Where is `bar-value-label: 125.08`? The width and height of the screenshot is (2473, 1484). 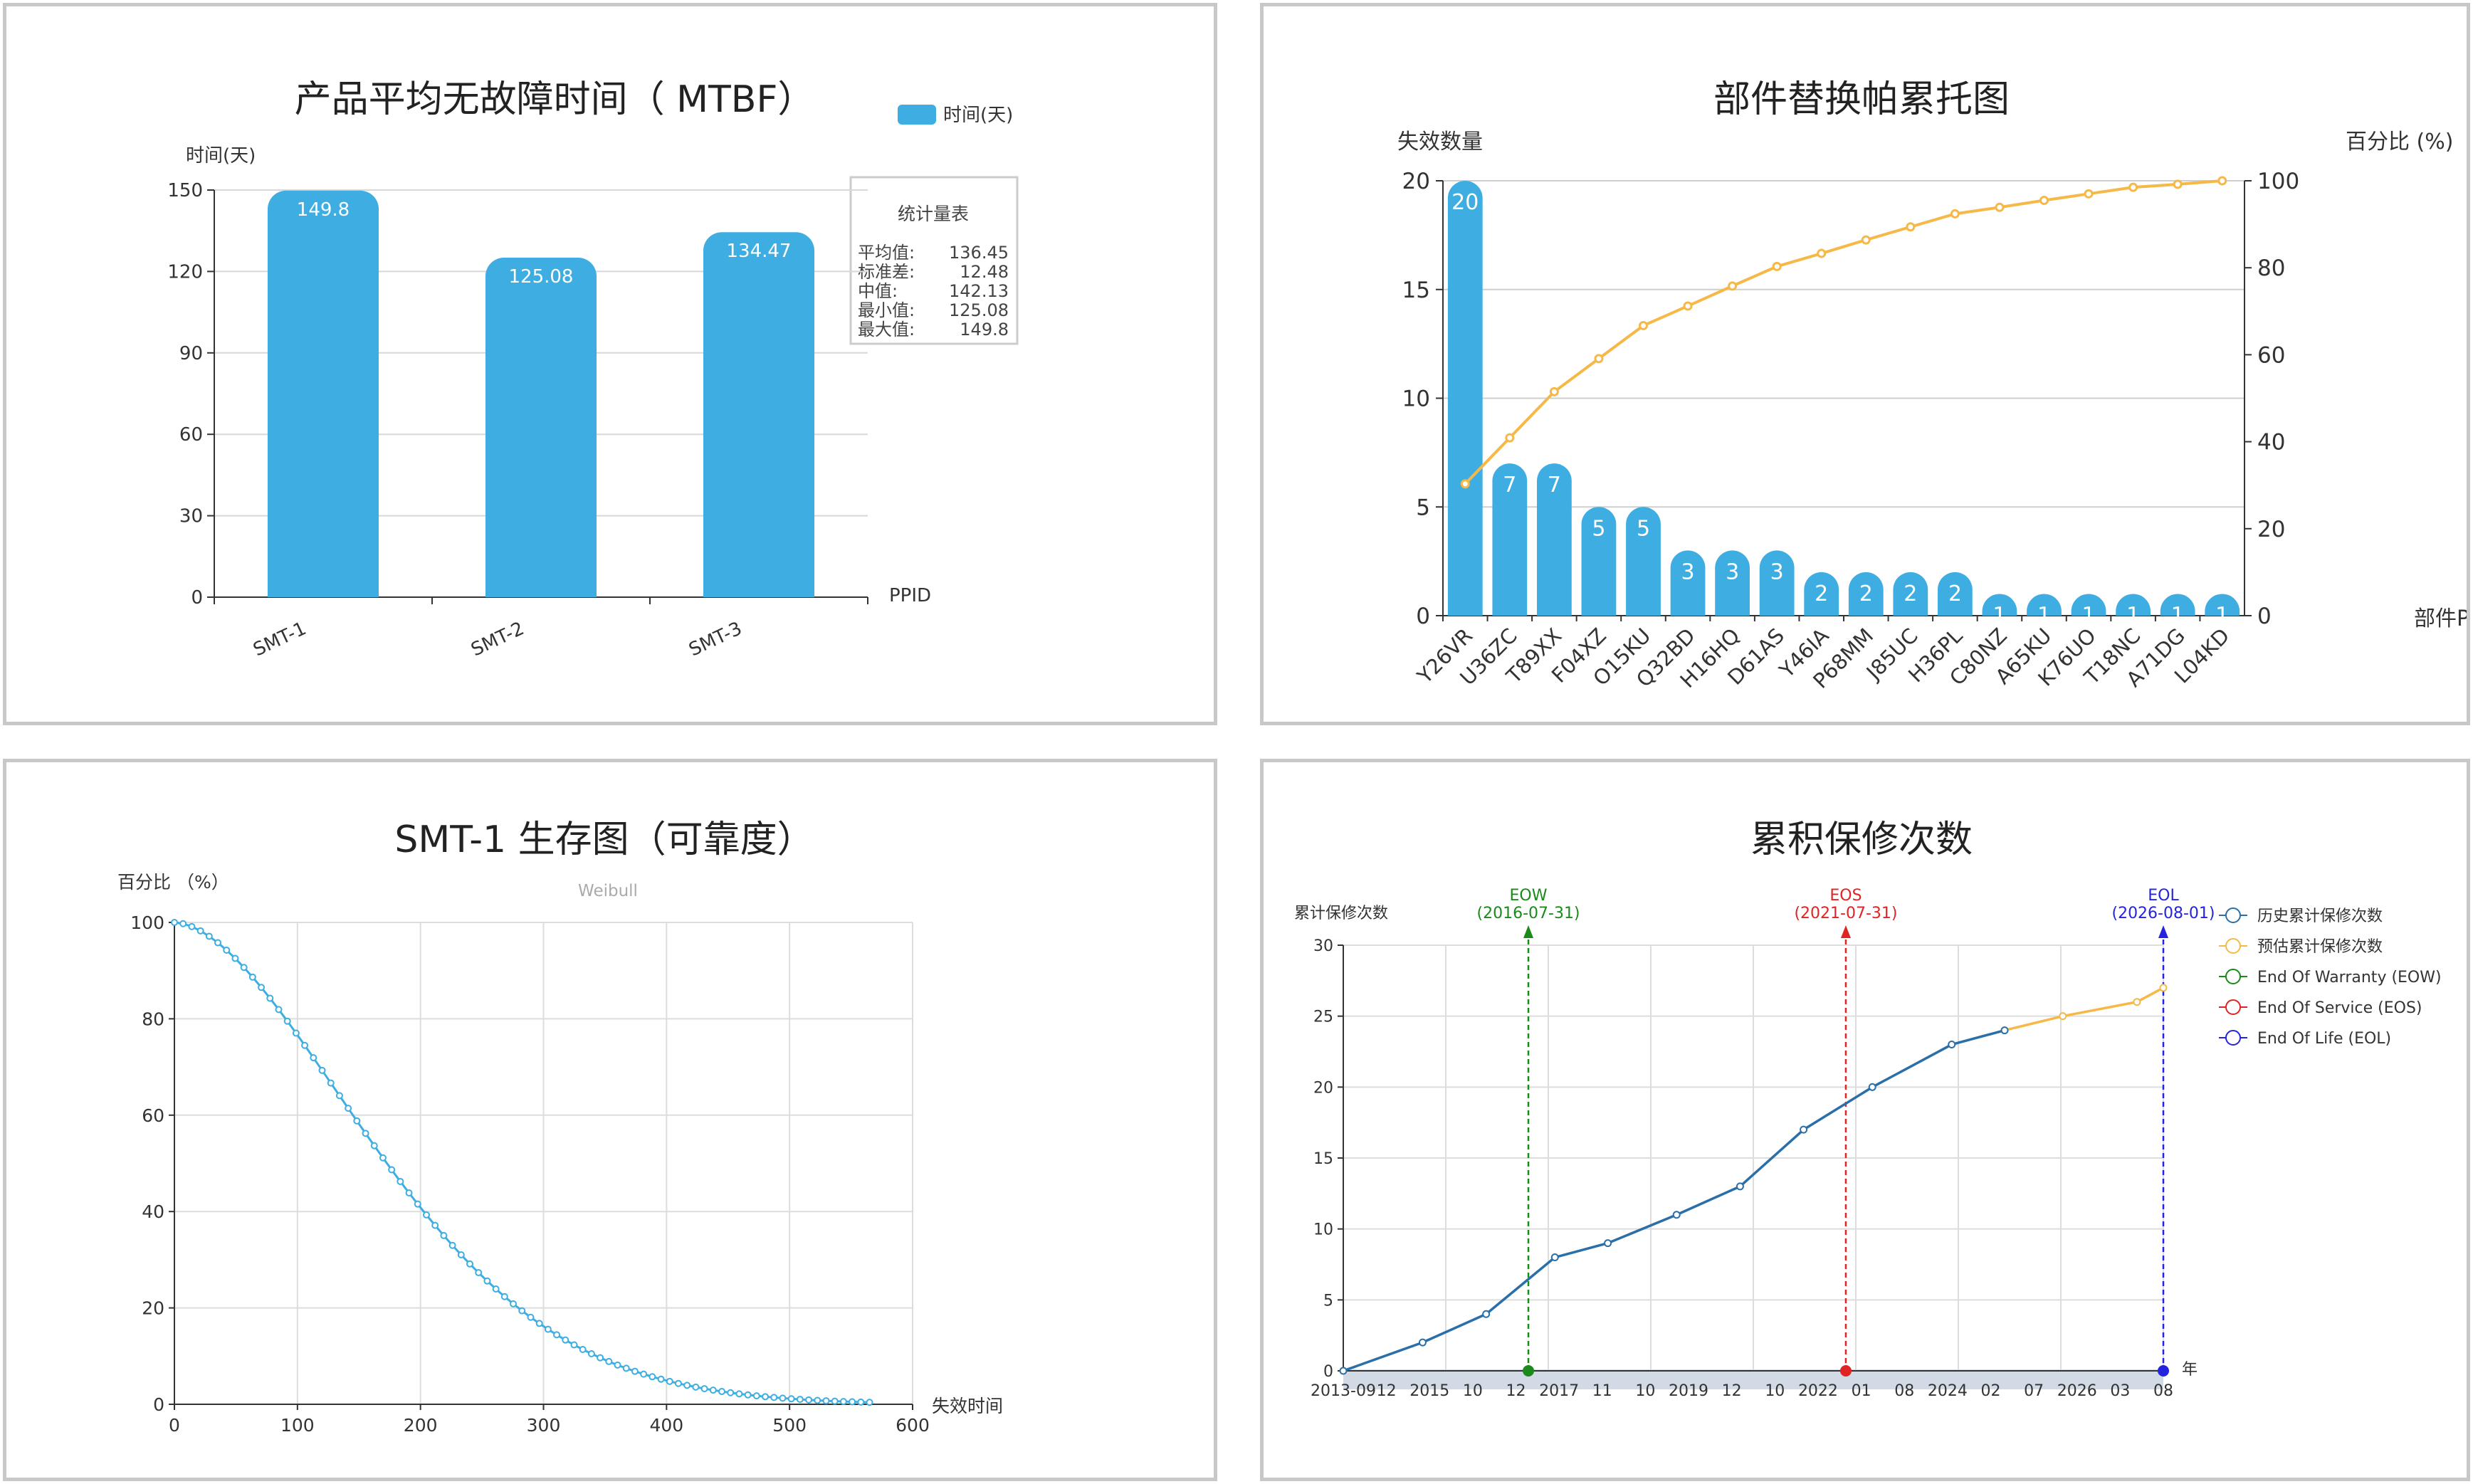
bar-value-label: 125.08 is located at coordinates (541, 277).